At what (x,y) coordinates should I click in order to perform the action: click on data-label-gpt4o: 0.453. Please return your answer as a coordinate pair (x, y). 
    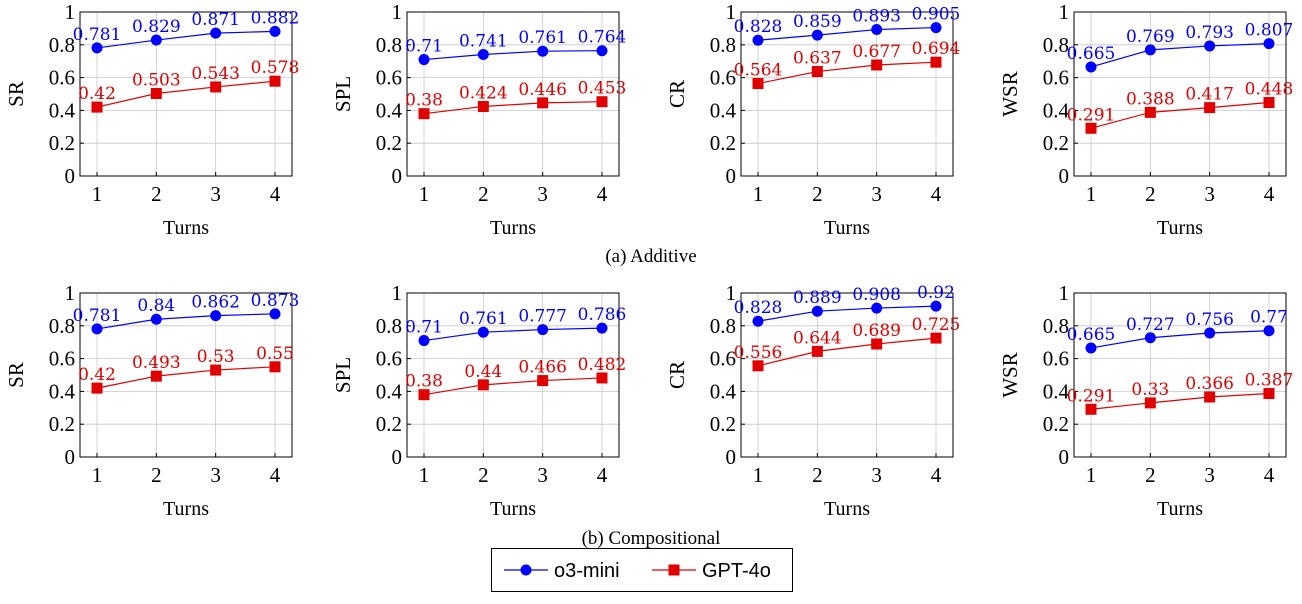
    Looking at the image, I should click on (602, 89).